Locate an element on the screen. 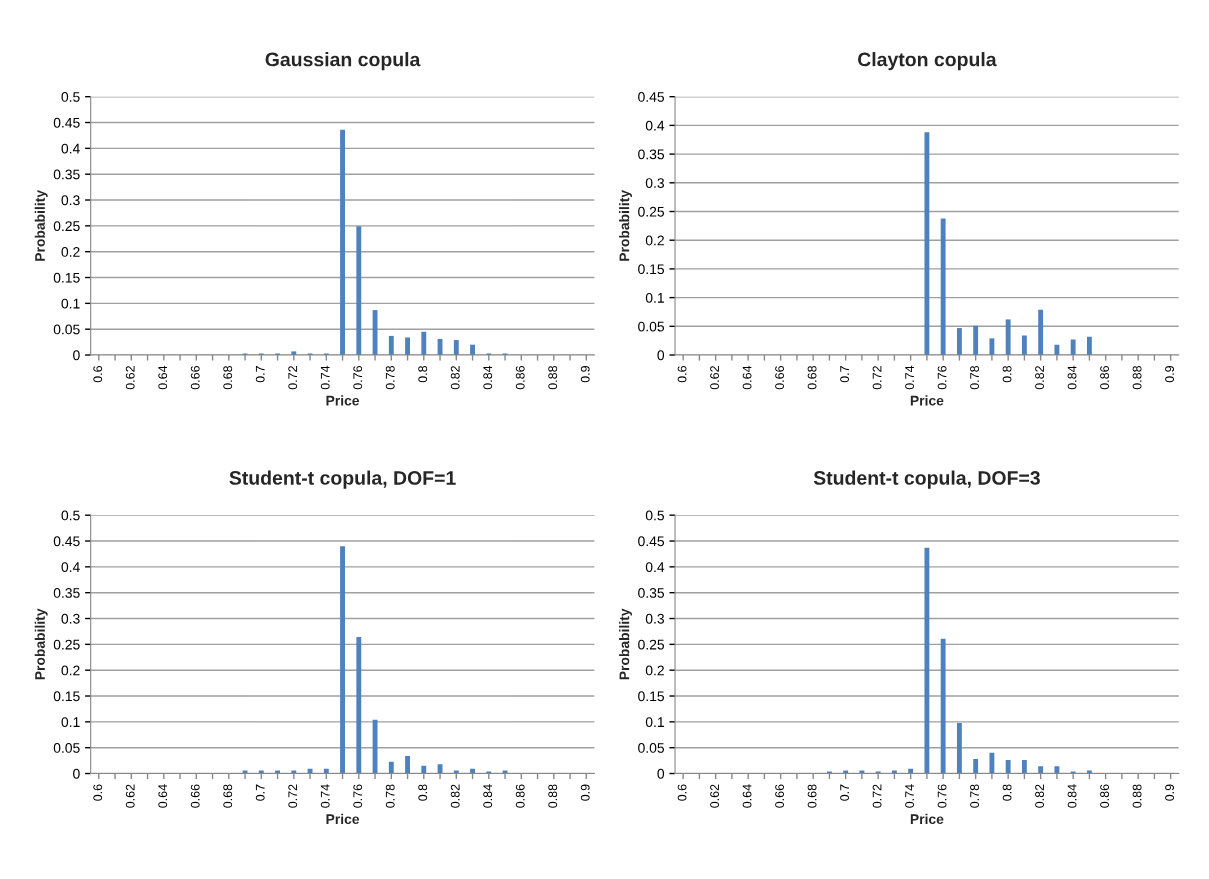  chart-title: Student-t copula, DOF=3 is located at coordinates (926, 479).